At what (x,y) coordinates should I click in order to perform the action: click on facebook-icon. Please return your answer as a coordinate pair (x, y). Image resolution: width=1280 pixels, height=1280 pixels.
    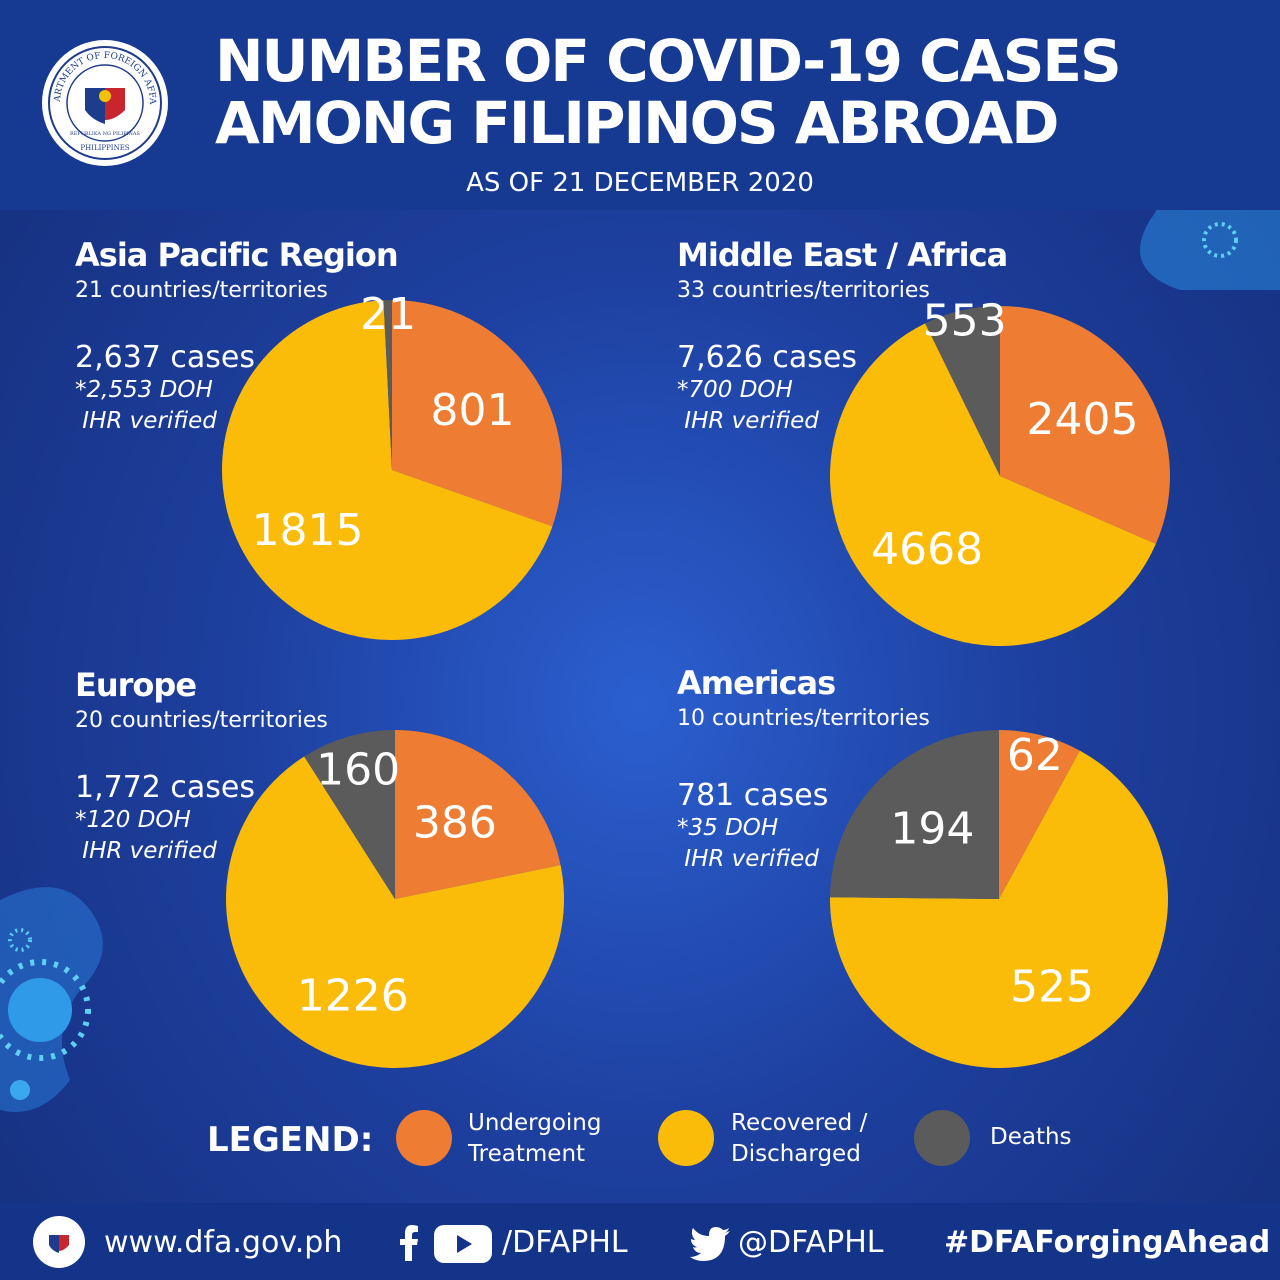
    Looking at the image, I should click on (409, 1243).